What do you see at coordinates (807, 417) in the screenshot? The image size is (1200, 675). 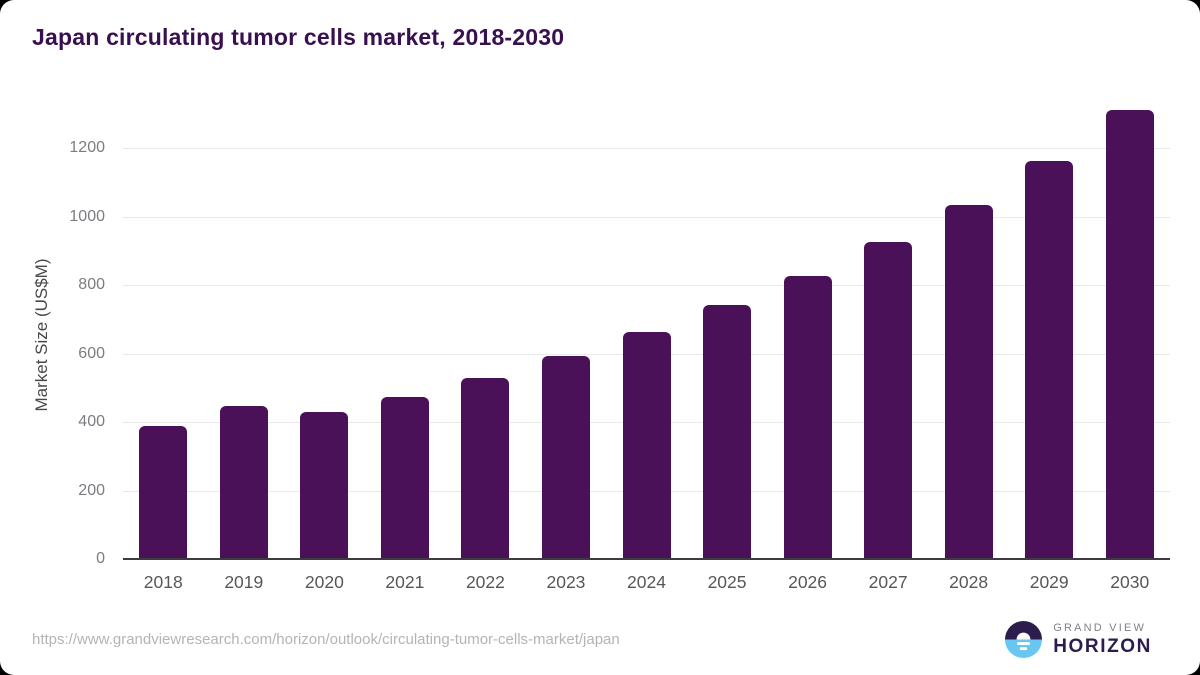 I see `bar-2026` at bounding box center [807, 417].